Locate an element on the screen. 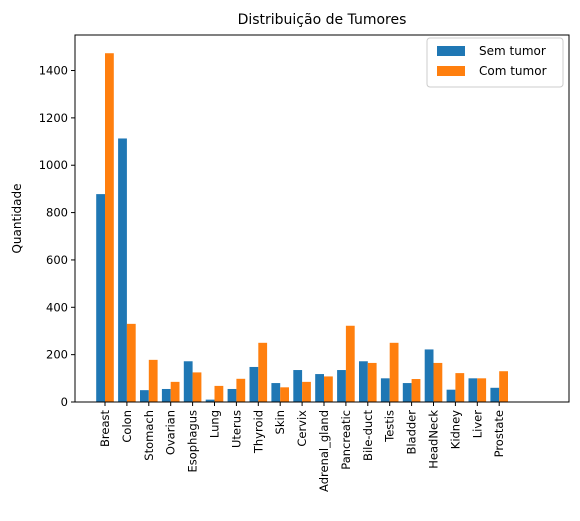  bar-com-tumor-lung is located at coordinates (219, 393).